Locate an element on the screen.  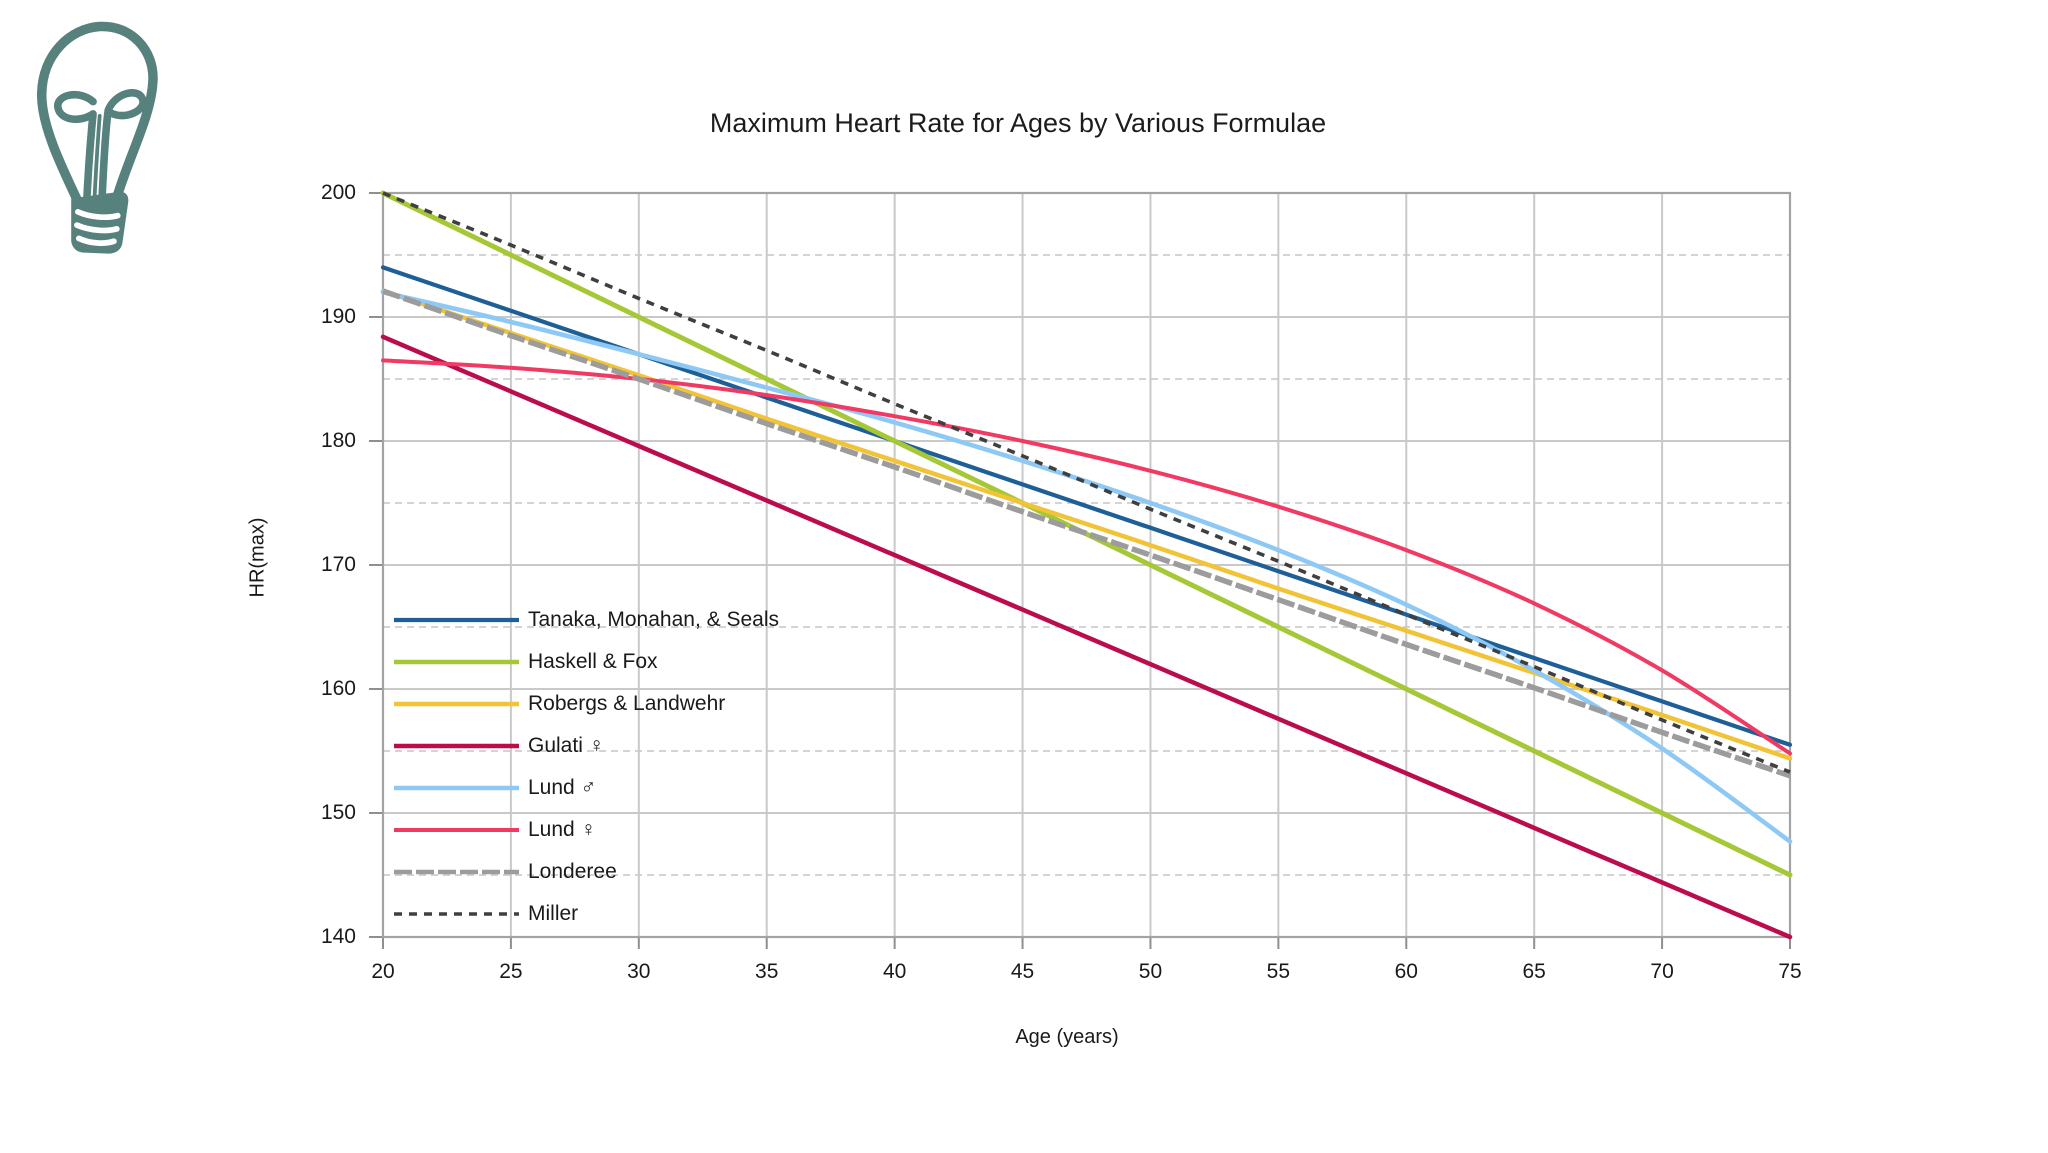
x-tick-label: 45 is located at coordinates (1022, 971).